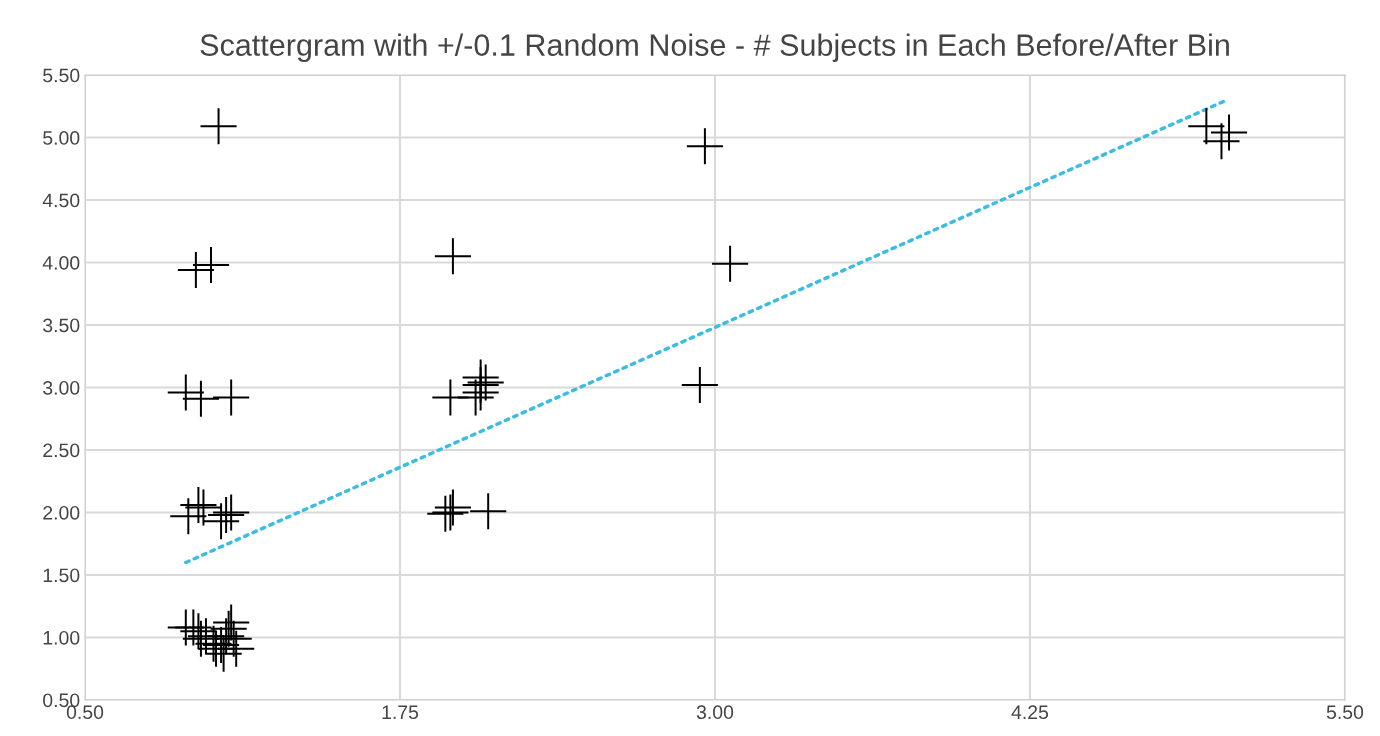 This screenshot has height=736, width=1380. I want to click on chart-title: Scattergram with +/-0.1 Random Noise - # Subjects in Each Before/After Bin, so click(714, 47).